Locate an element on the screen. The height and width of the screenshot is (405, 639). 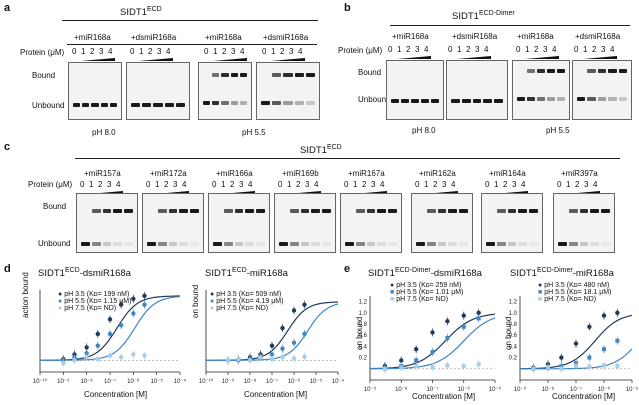
legend-item: ■ pH 7.5 (Kᴅ= ND) is located at coordinates (426, 299).